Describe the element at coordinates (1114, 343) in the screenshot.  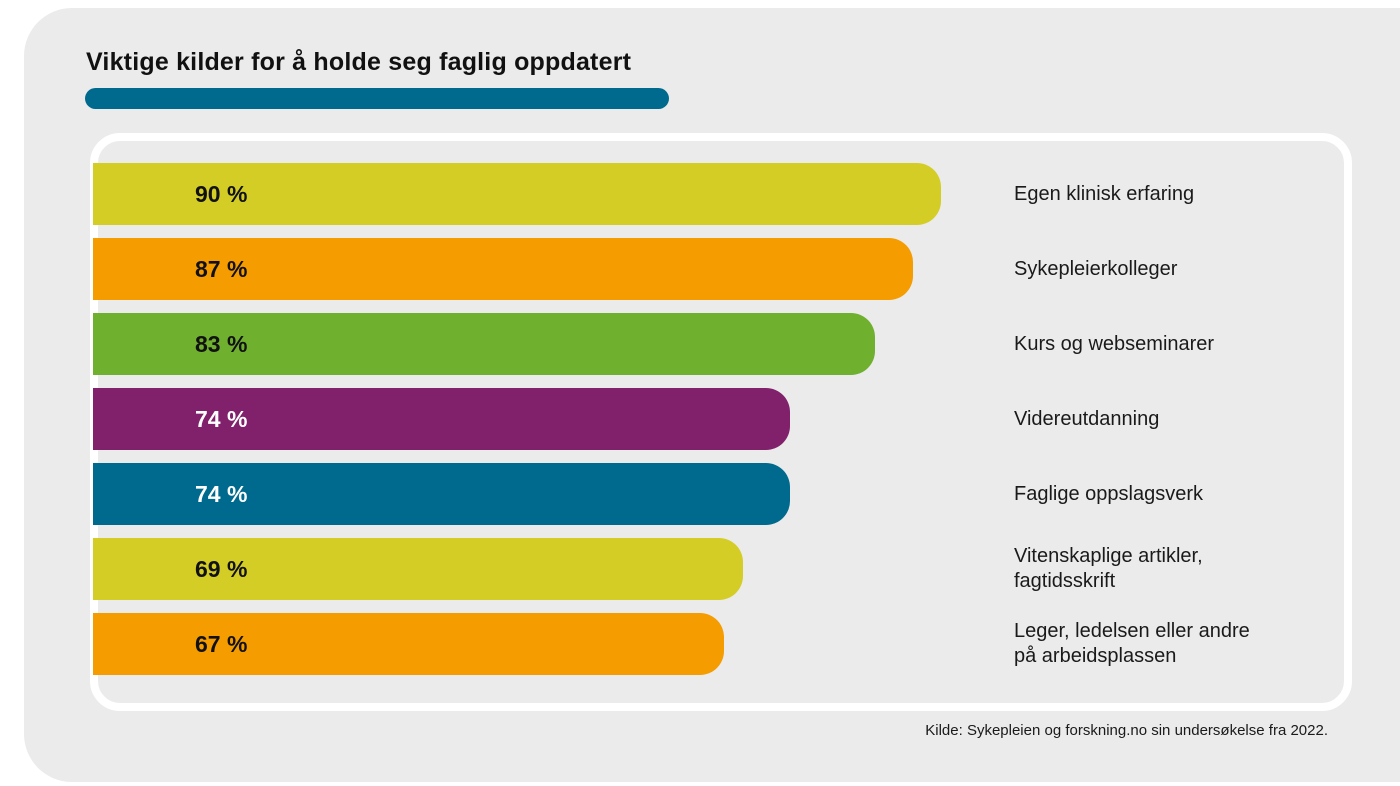
I see `category-label-line: Kurs og webseminarer` at that location.